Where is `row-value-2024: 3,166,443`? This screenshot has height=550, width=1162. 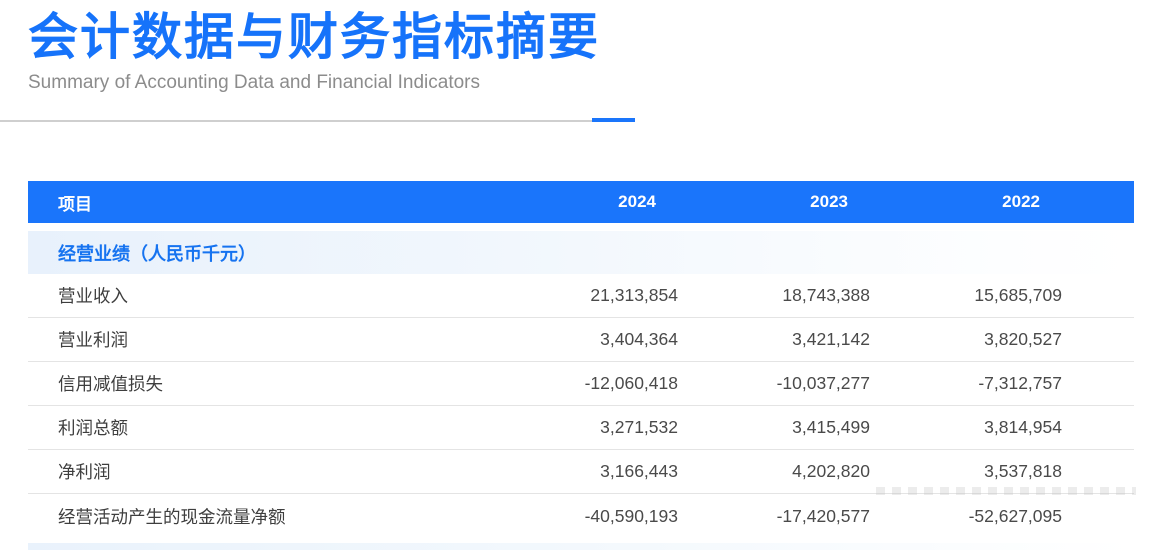 row-value-2024: 3,166,443 is located at coordinates (639, 471).